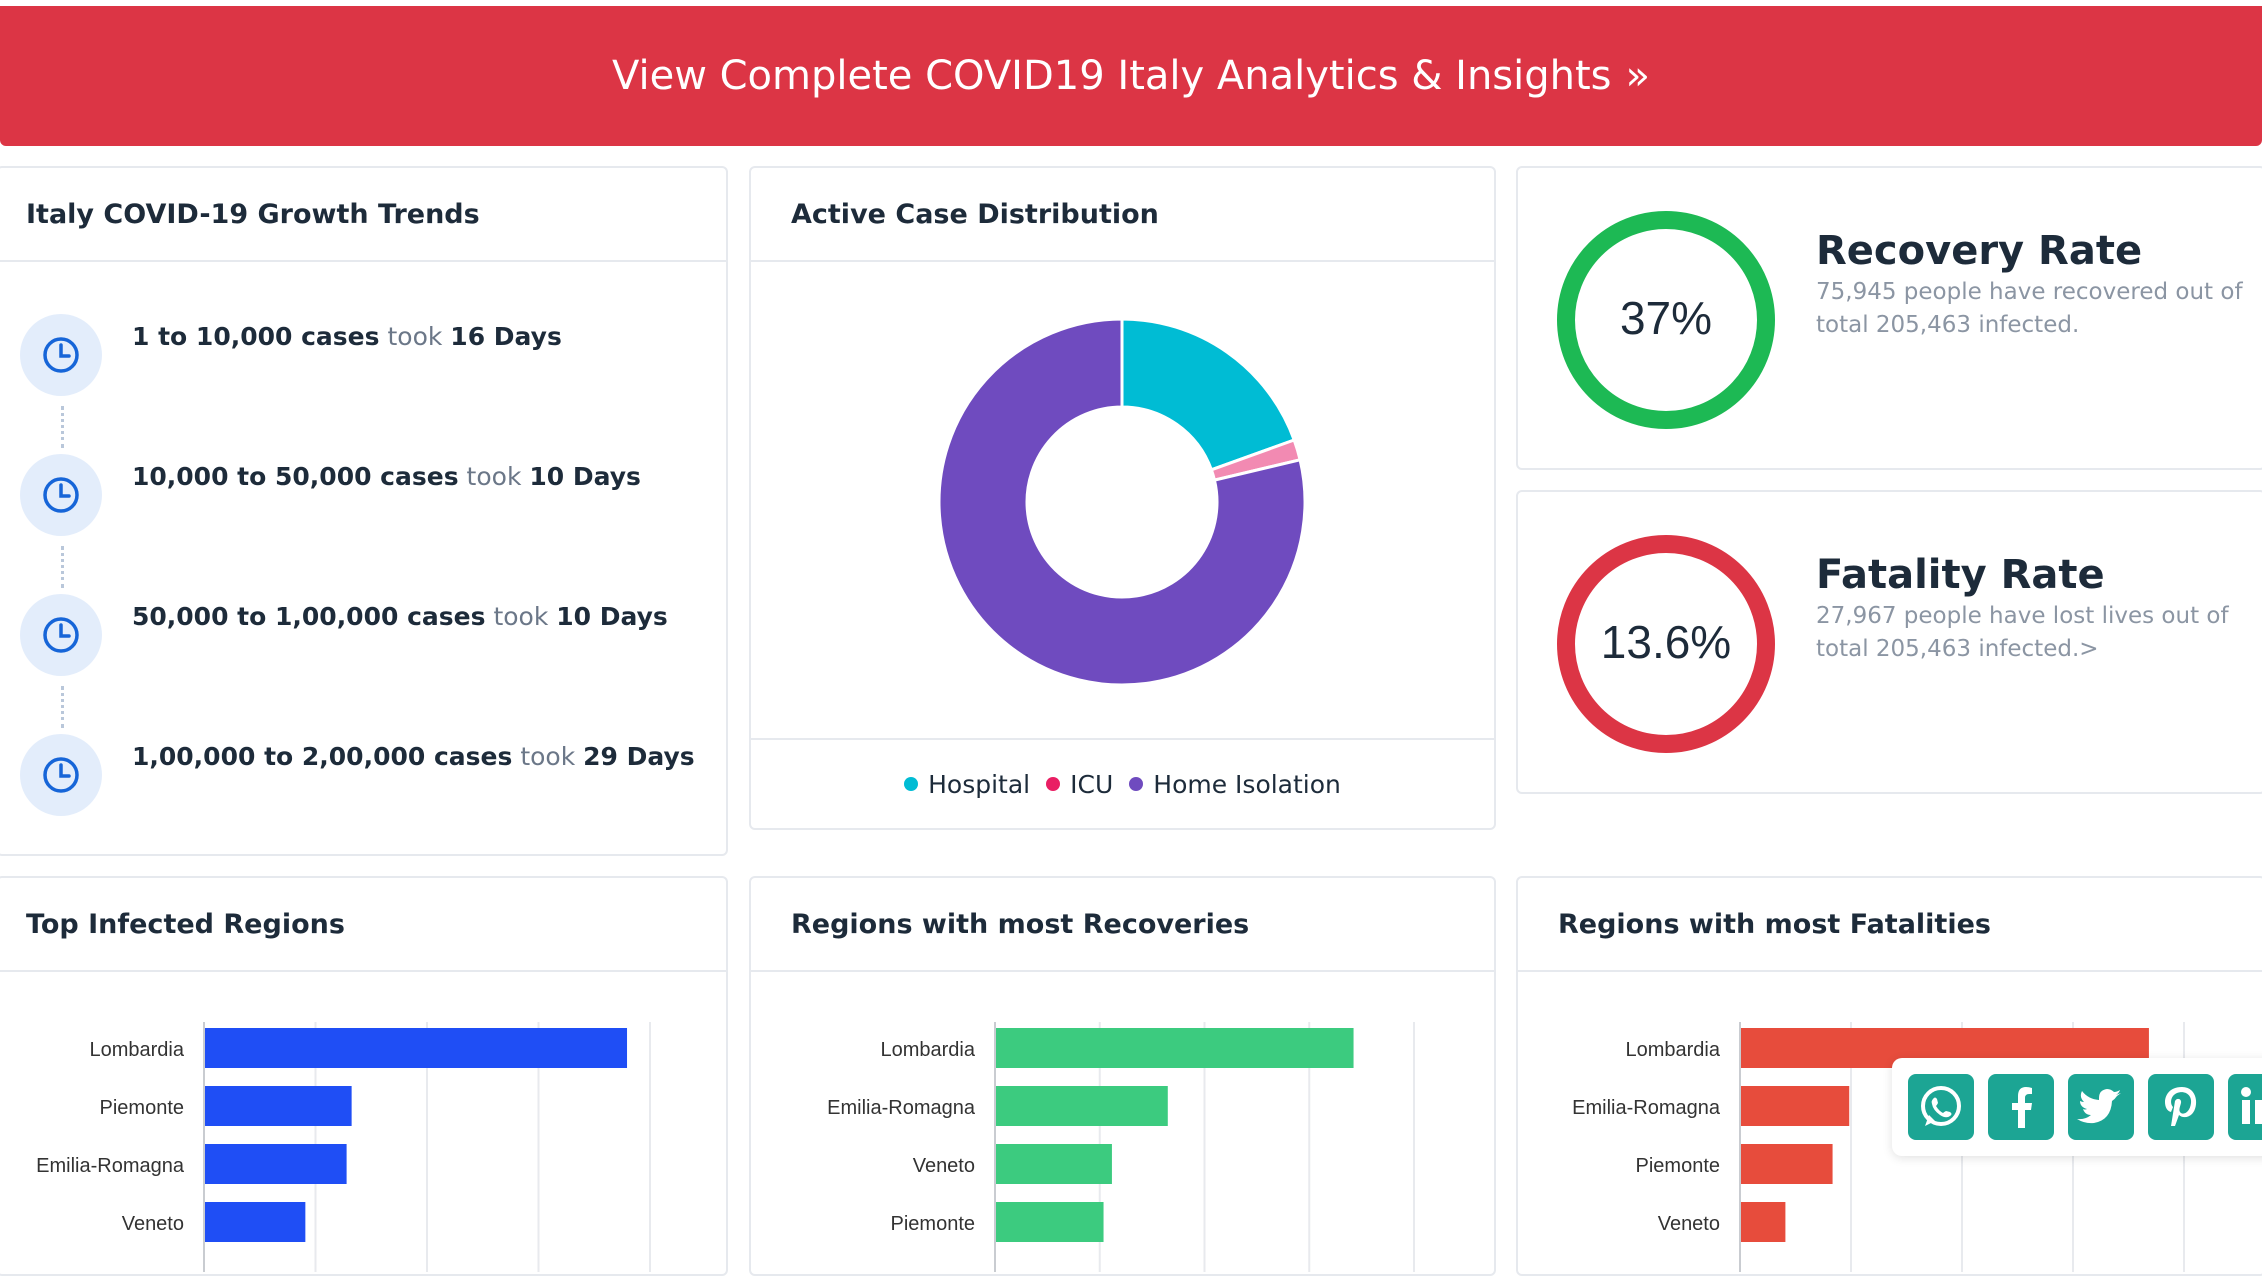 The height and width of the screenshot is (1276, 2262). Describe the element at coordinates (309, 616) in the screenshot. I see `trend-range: 50,000 to 1,00,000 cases` at that location.